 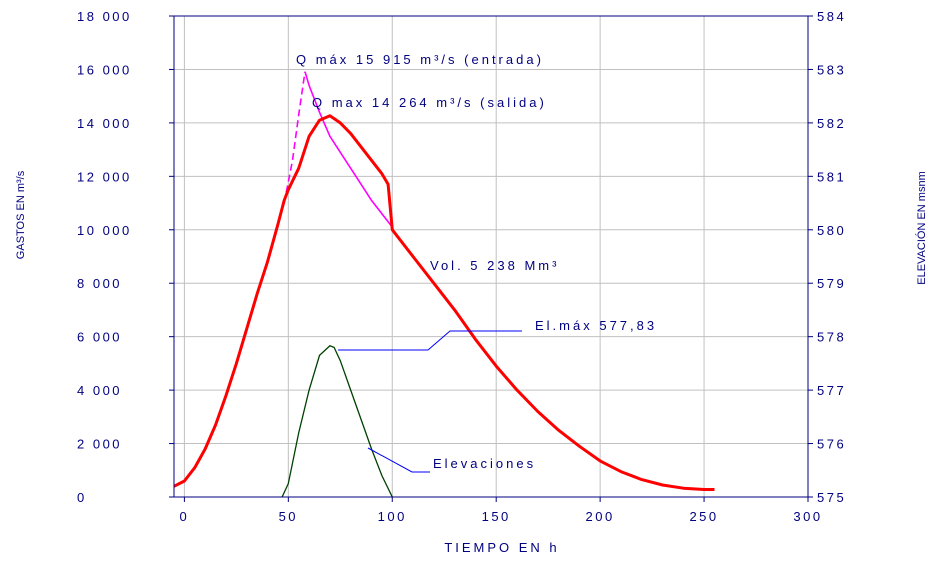 What do you see at coordinates (501, 547) in the screenshot?
I see `x-axis-label: TIEMPO EN h` at bounding box center [501, 547].